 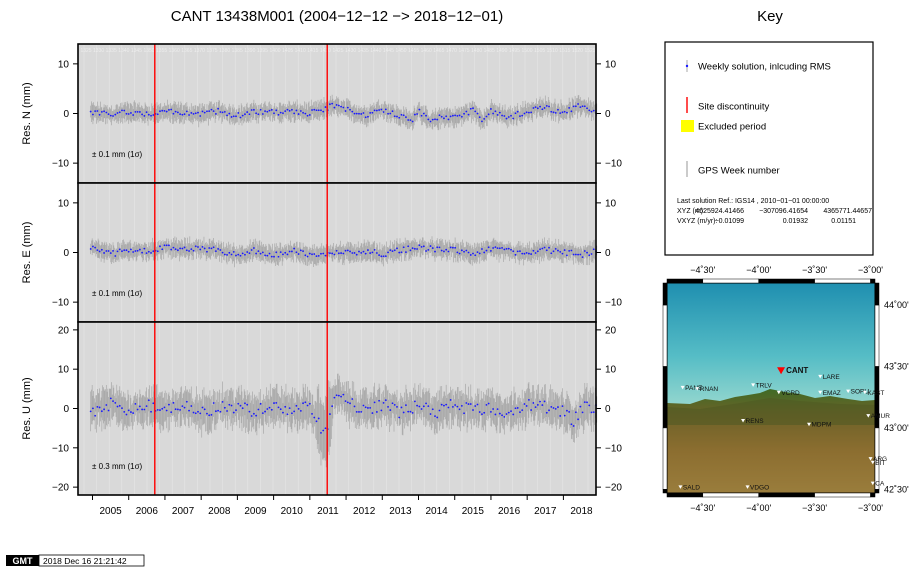 I want to click on station-label: CANT, so click(x=797, y=370).